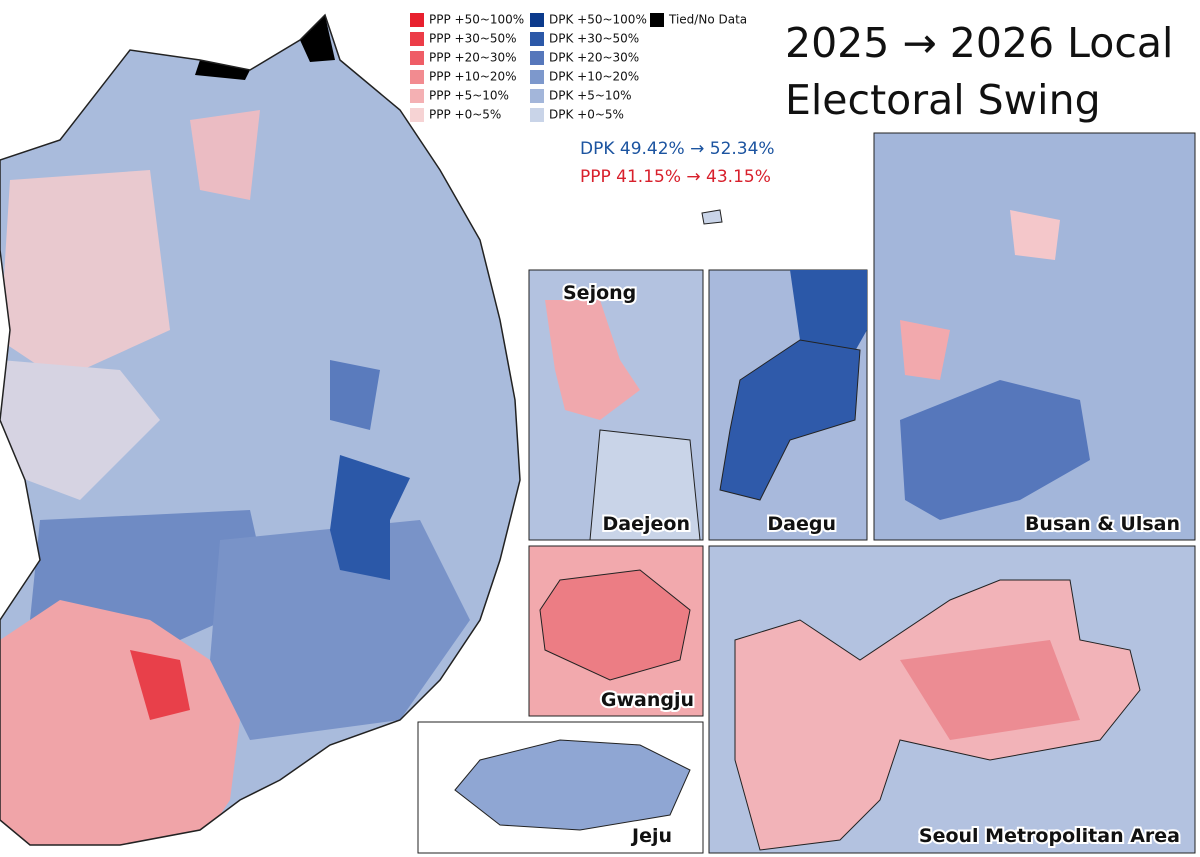 The image size is (1200, 857). I want to click on title: 2025 → 2026 Local, so click(979, 43).